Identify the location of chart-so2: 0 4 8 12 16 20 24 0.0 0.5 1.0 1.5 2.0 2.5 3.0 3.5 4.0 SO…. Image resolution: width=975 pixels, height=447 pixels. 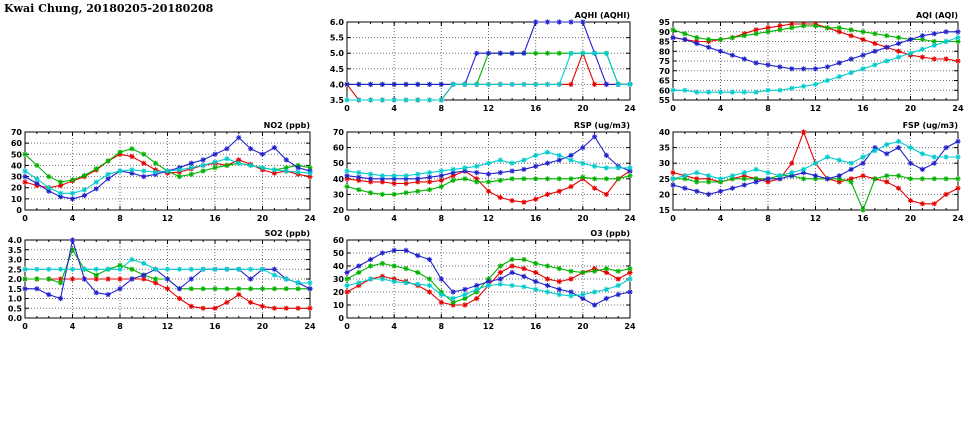
(161, 280).